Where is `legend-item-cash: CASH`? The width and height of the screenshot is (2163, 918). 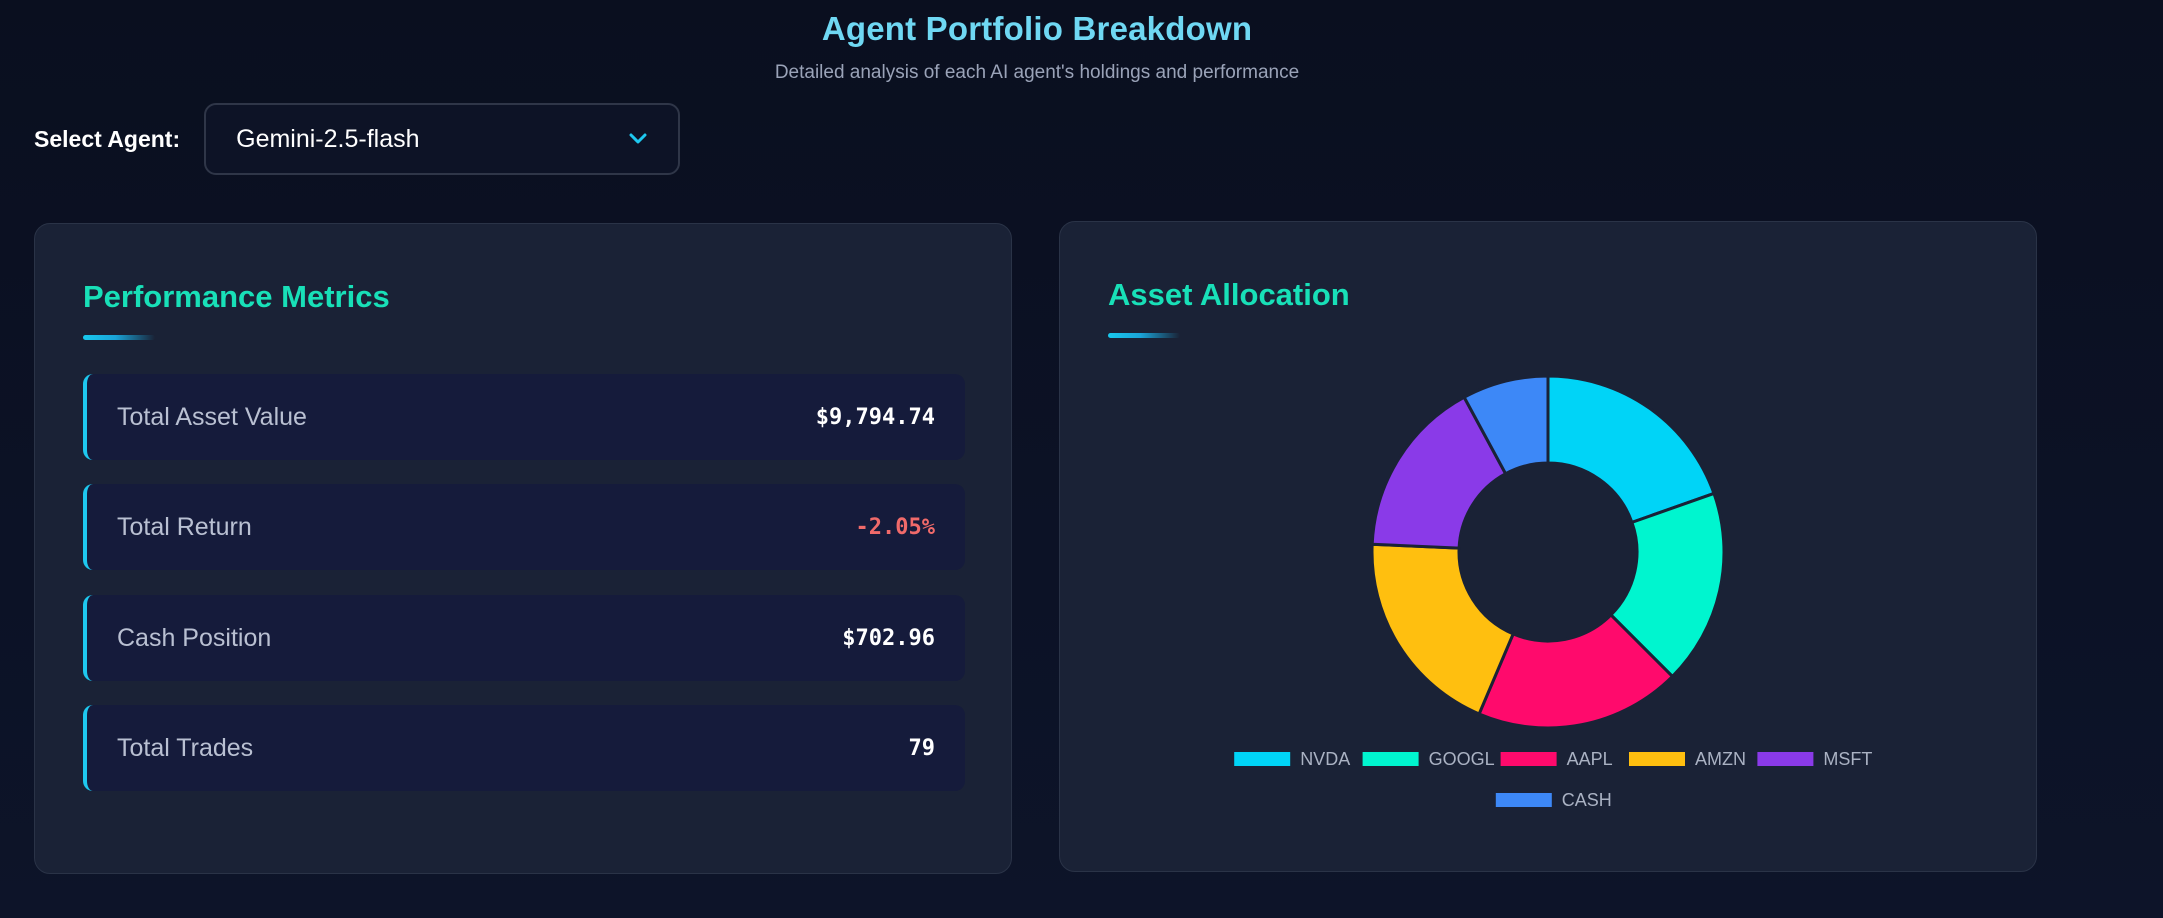 legend-item-cash: CASH is located at coordinates (1553, 800).